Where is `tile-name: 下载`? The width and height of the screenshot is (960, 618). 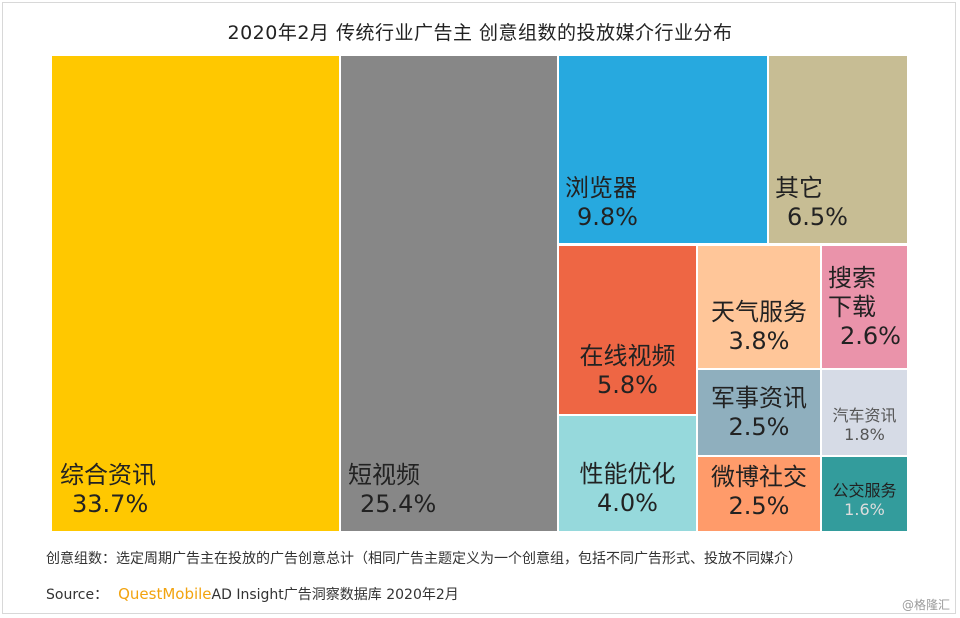
tile-name: 下载 is located at coordinates (852, 306).